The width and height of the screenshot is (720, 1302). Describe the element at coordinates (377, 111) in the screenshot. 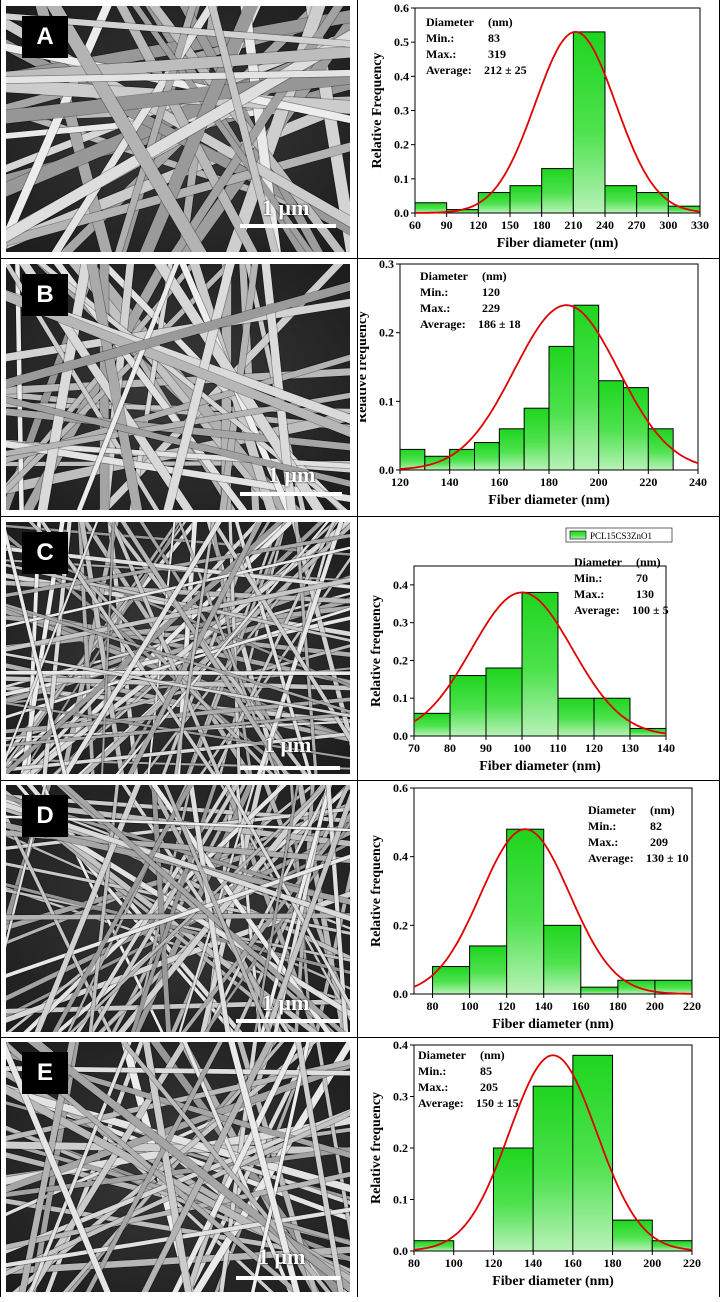

I see `y-axis-label: Relative Frequency` at that location.